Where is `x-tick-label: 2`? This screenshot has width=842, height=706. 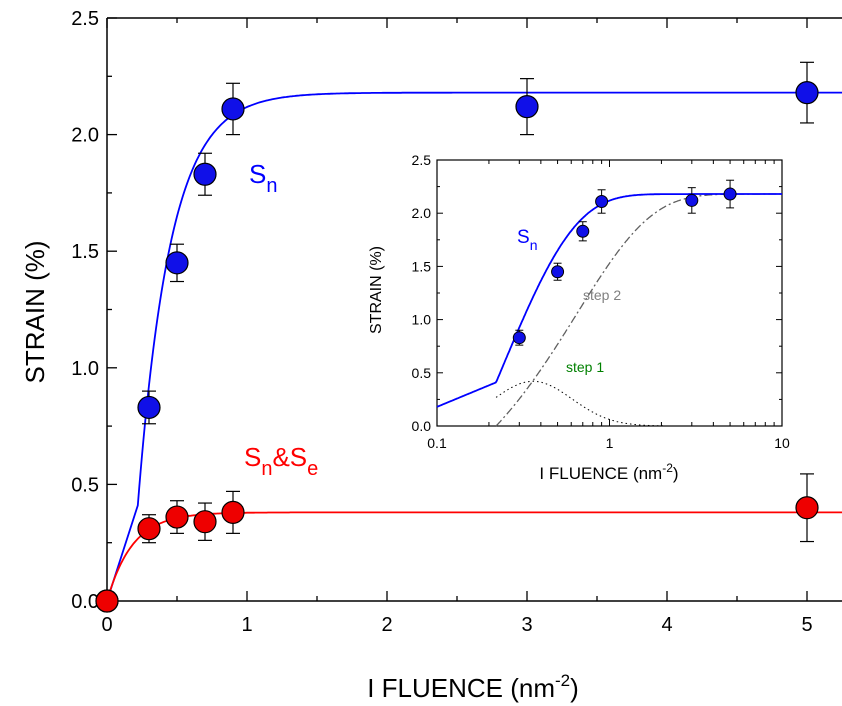 x-tick-label: 2 is located at coordinates (386, 625).